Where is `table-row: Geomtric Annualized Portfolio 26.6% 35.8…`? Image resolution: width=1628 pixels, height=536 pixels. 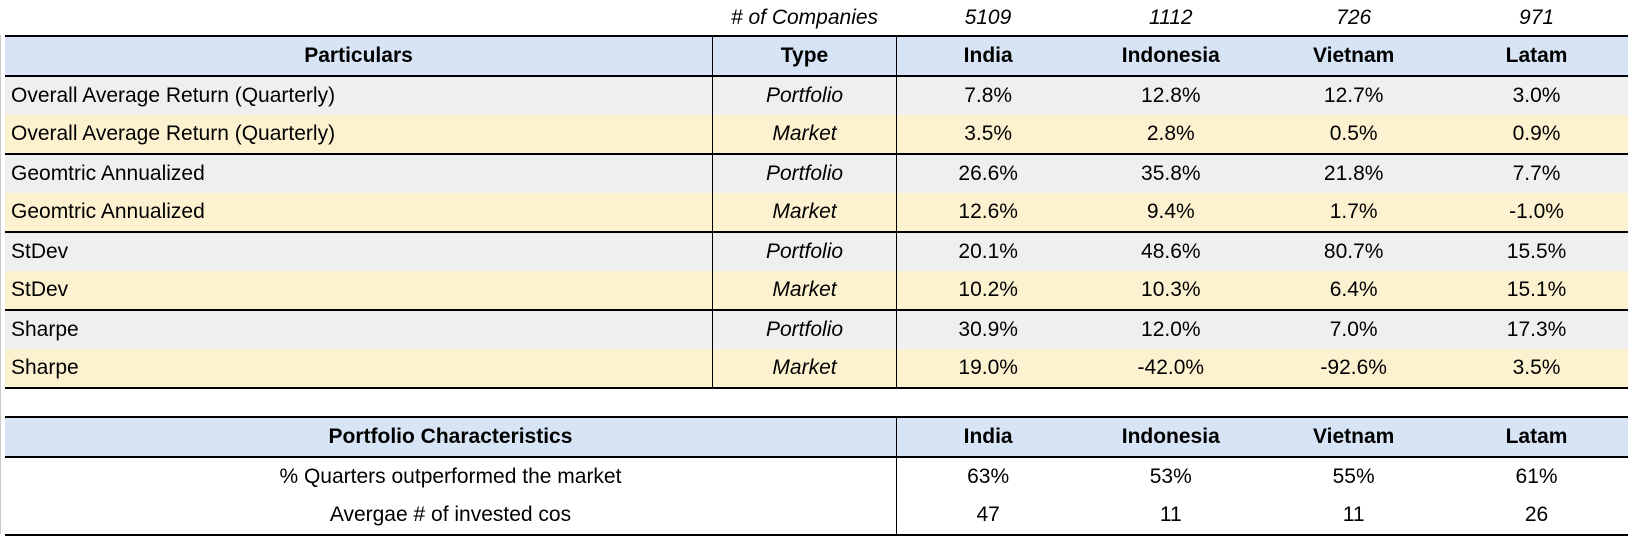 table-row: Geomtric Annualized Portfolio 26.6% 35.8… is located at coordinates (816, 173).